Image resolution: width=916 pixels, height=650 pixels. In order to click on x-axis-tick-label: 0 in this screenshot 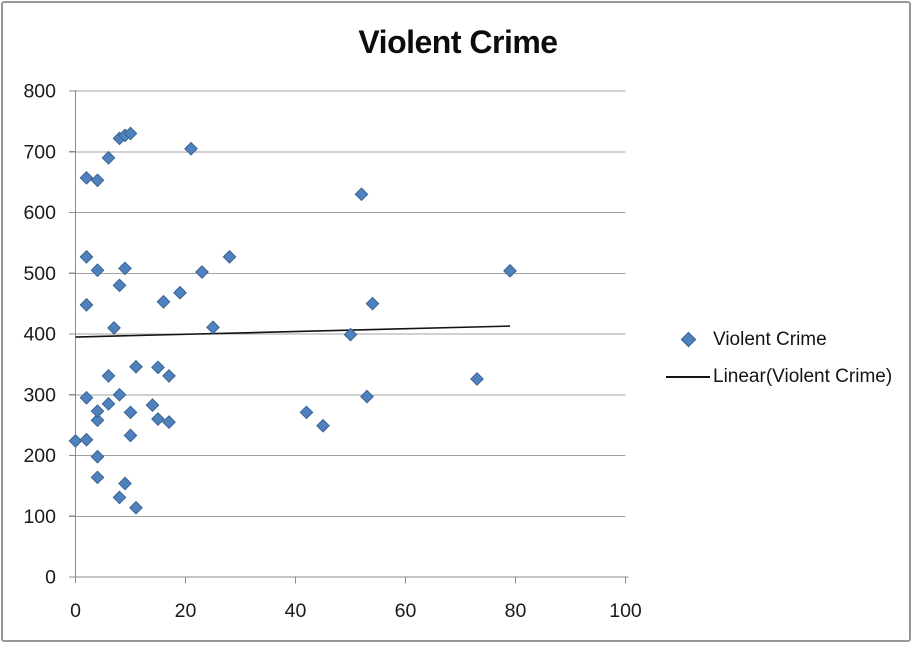, I will do `click(75, 611)`.